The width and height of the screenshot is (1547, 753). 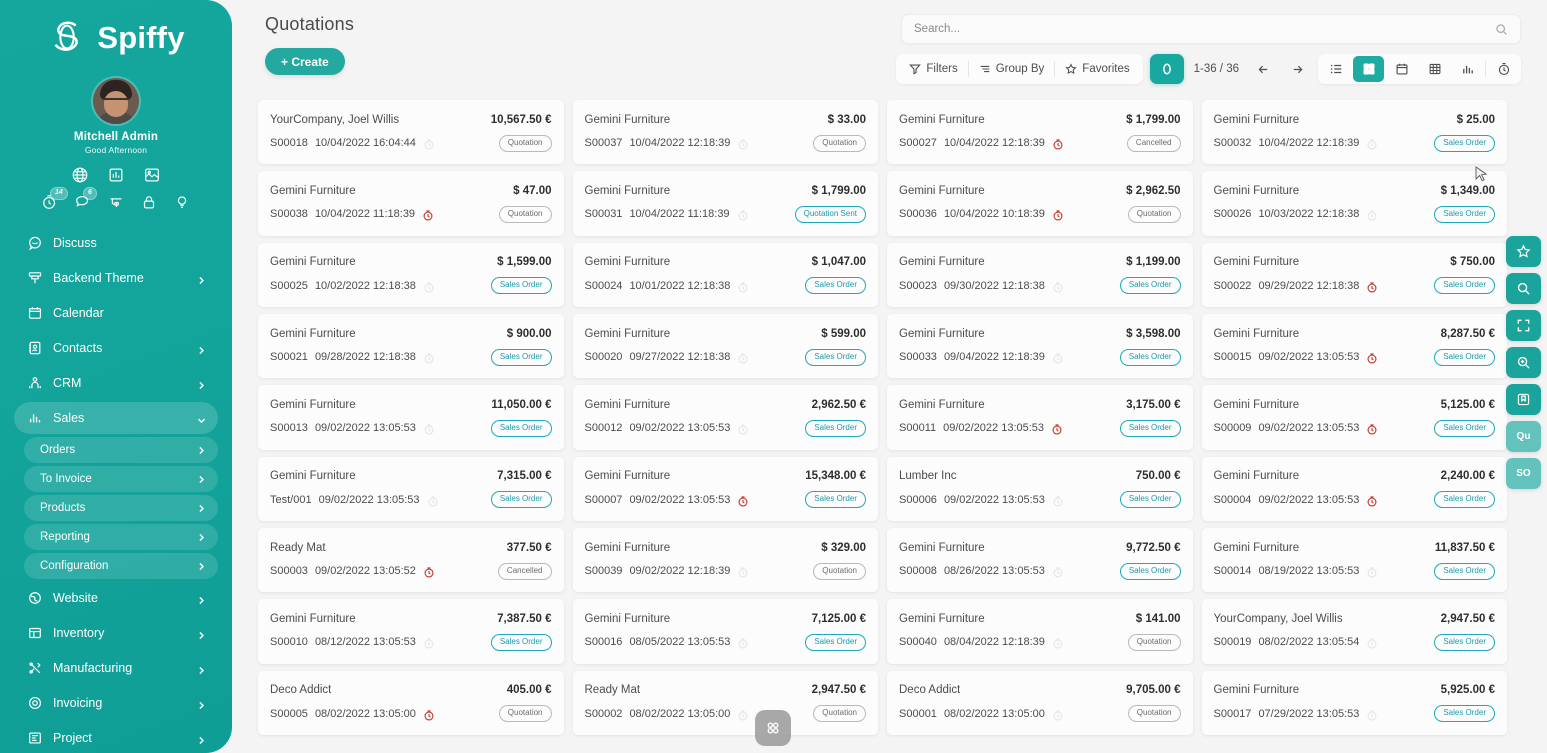 I want to click on apps-grid-icon, so click(x=773, y=728).